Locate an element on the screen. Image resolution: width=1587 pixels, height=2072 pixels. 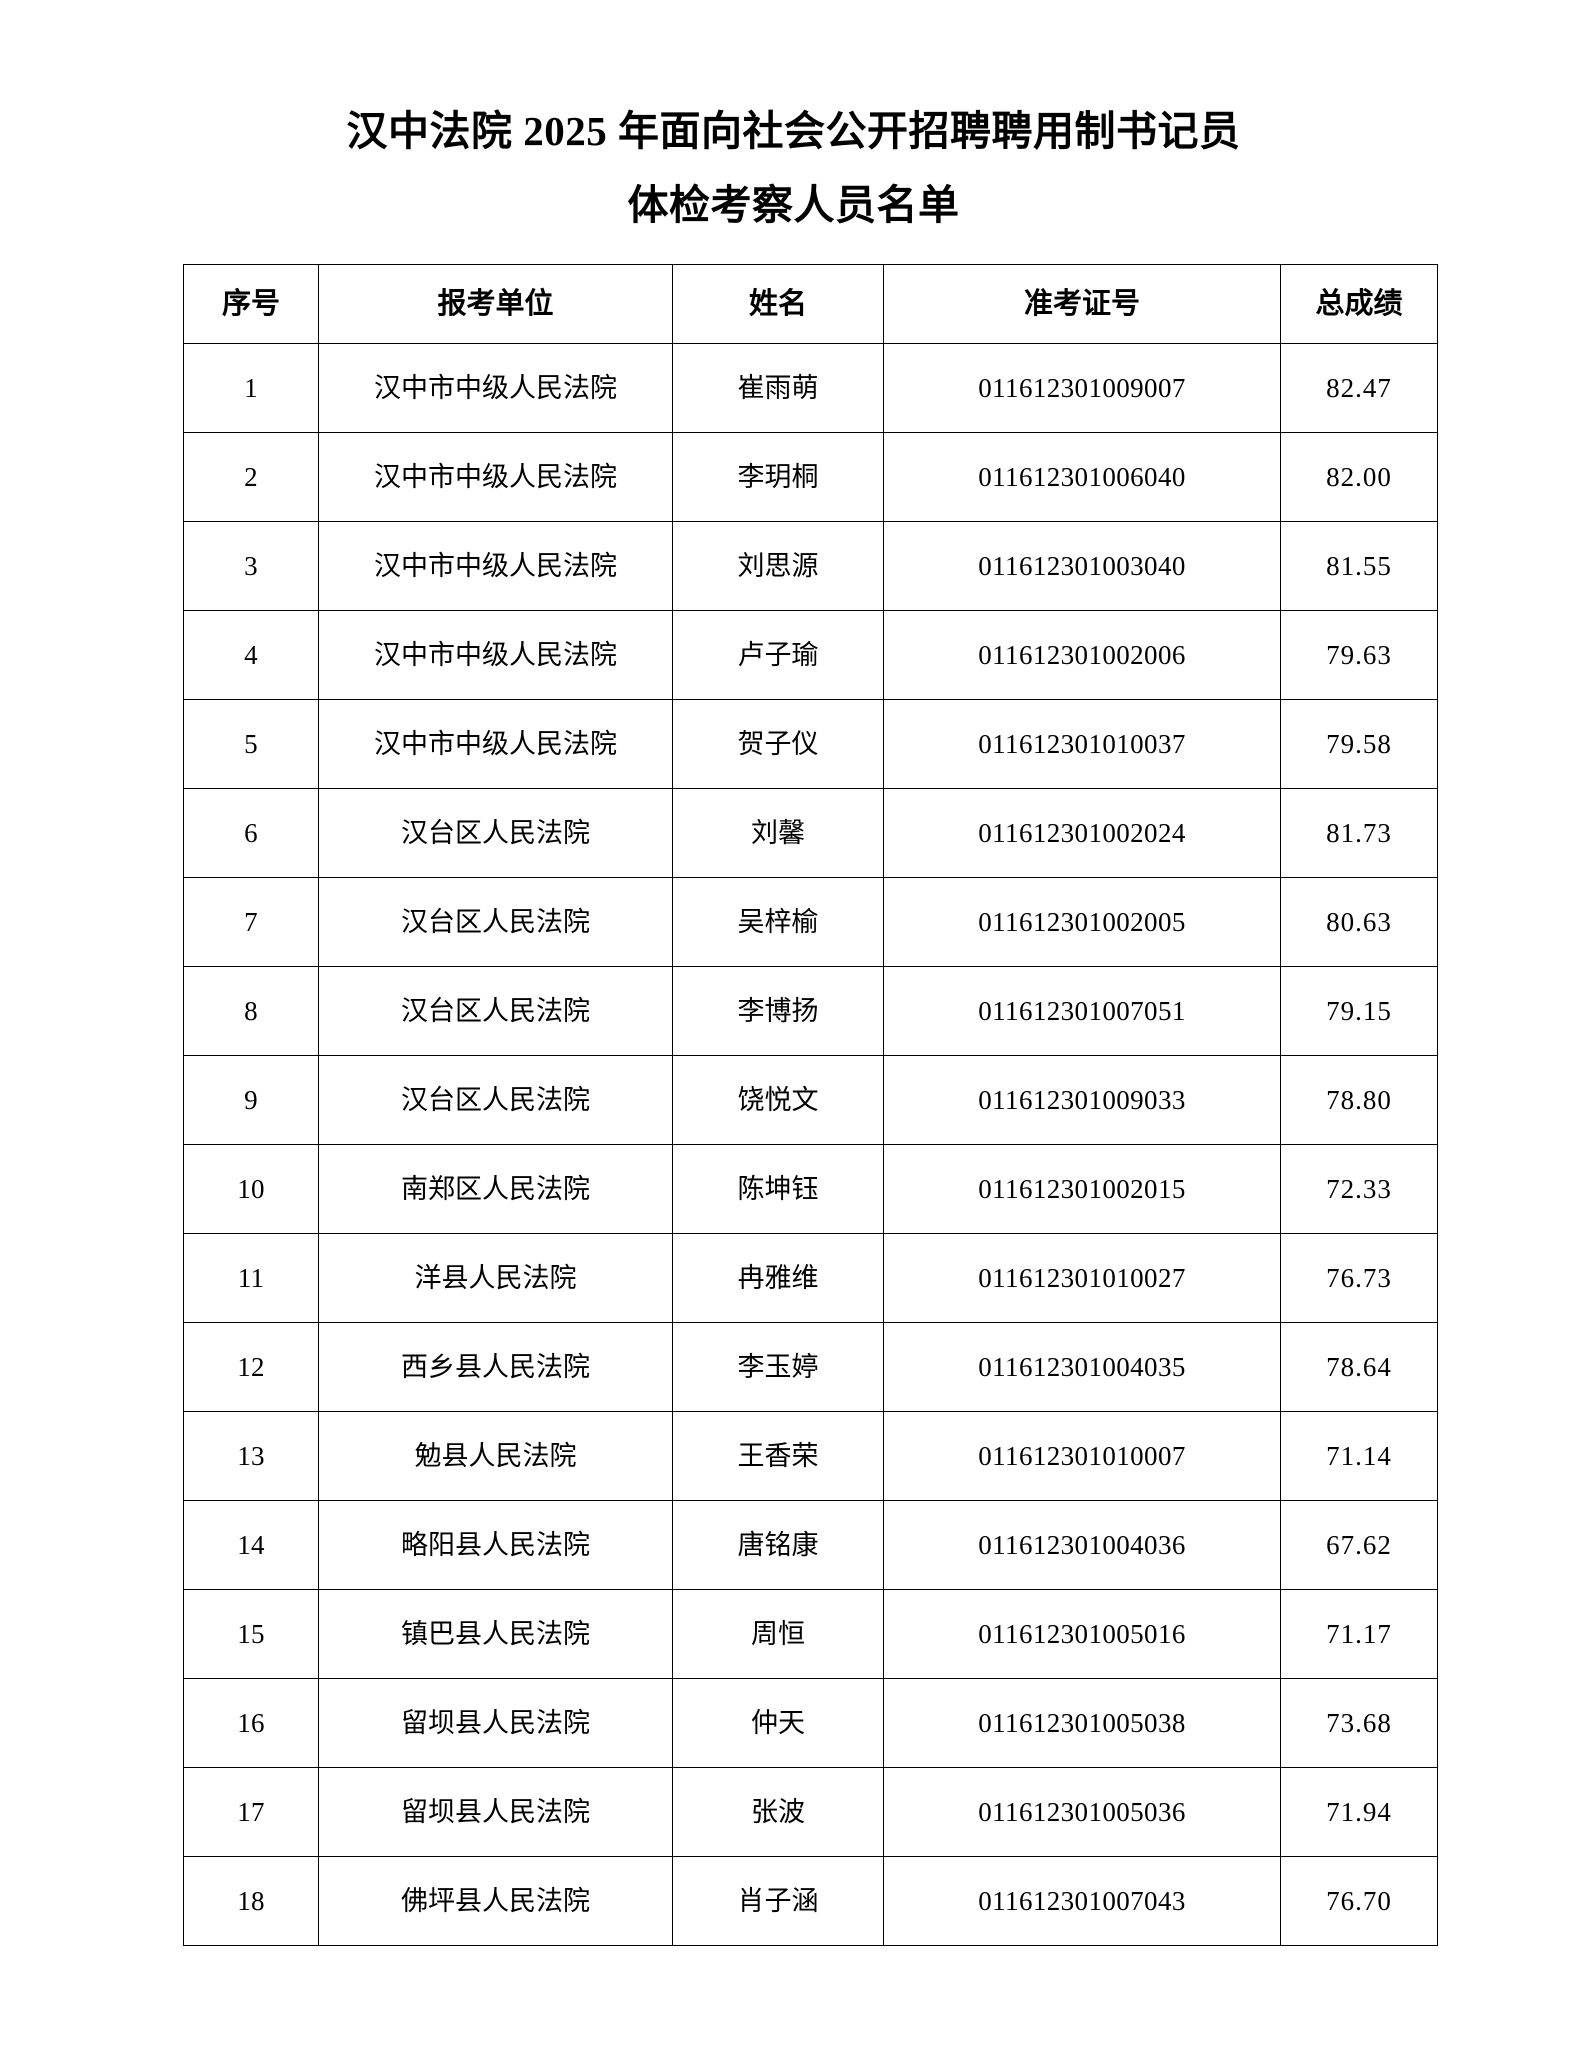
cell-unit: 勉县人民法院 is located at coordinates (495, 1456).